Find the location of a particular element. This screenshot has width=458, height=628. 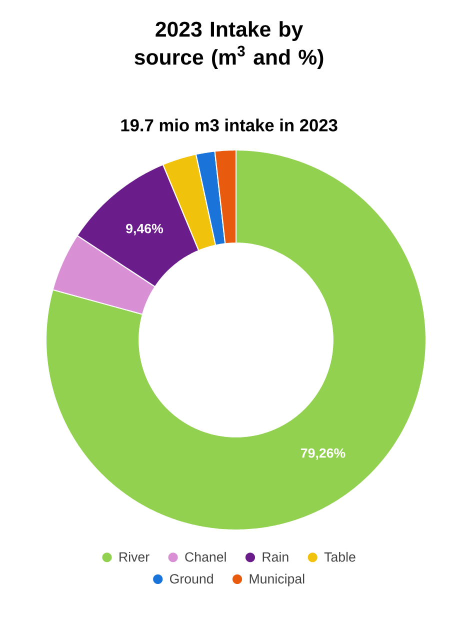

legend-label: Table is located at coordinates (340, 557).